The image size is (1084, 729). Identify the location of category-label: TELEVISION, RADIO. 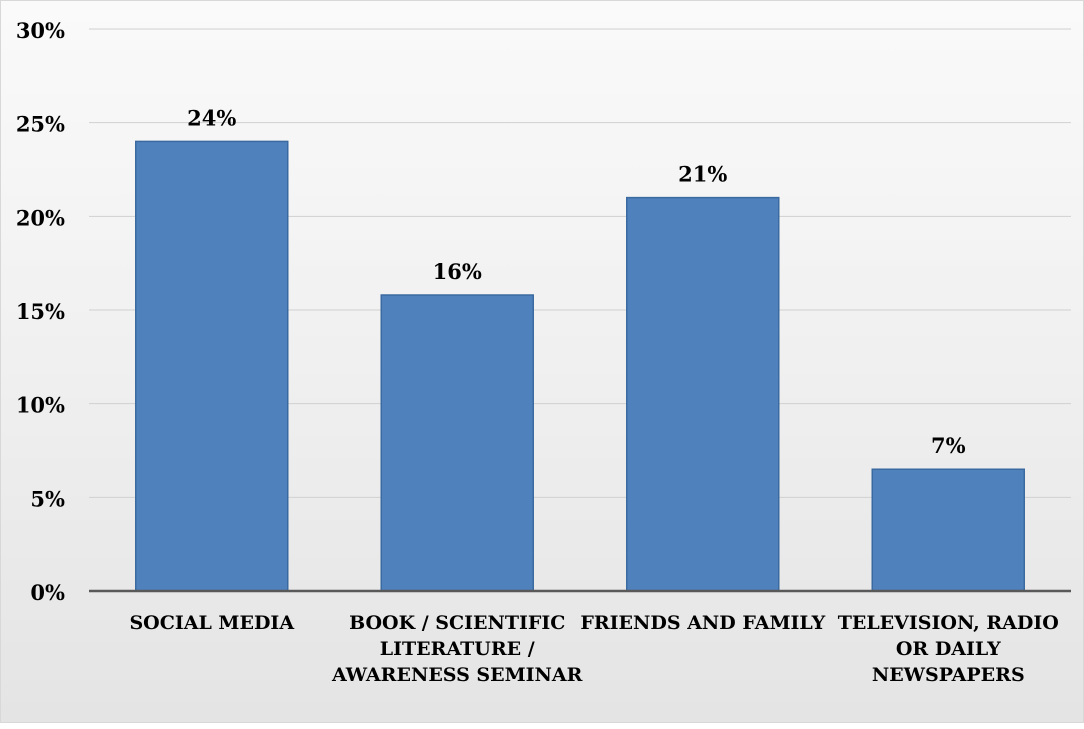
(948, 623).